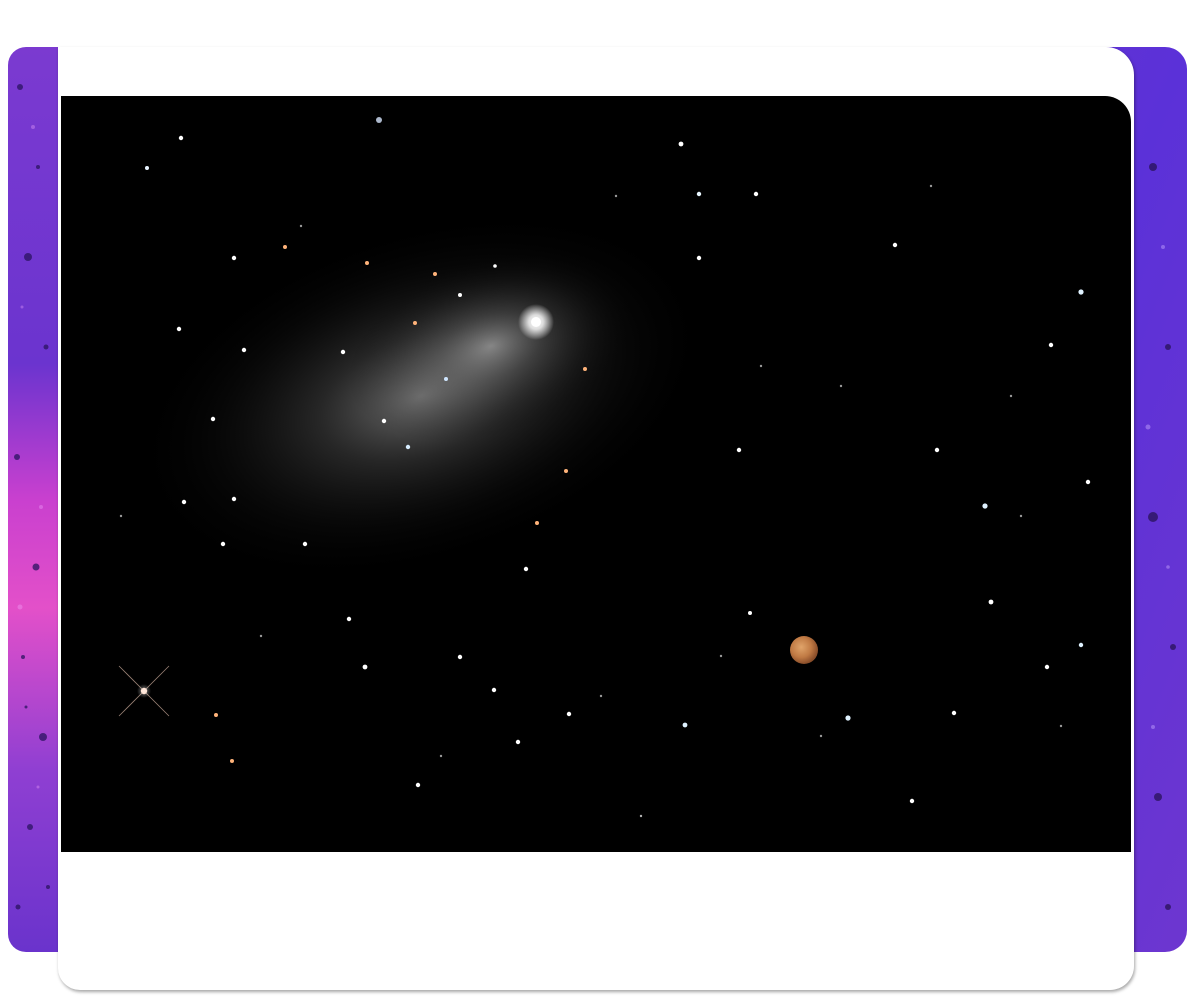 The image size is (1195, 996). Describe the element at coordinates (804, 650) in the screenshot. I see `planet` at that location.